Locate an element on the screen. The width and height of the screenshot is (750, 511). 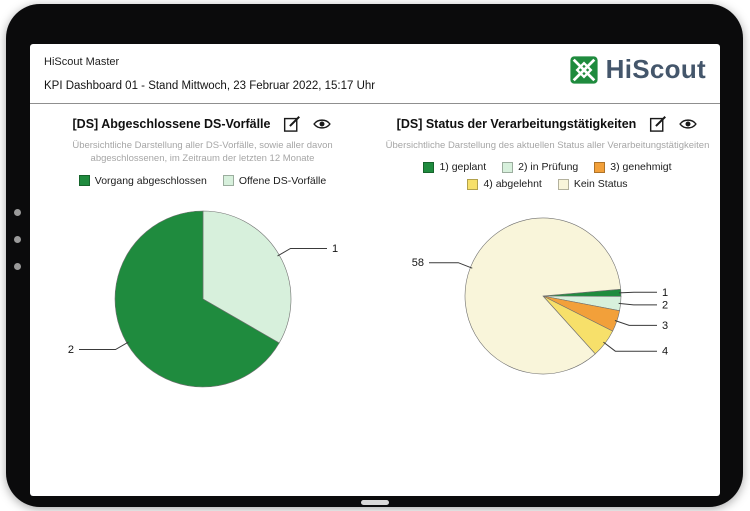
legend-item: 1) geplant is located at coordinates (454, 167).